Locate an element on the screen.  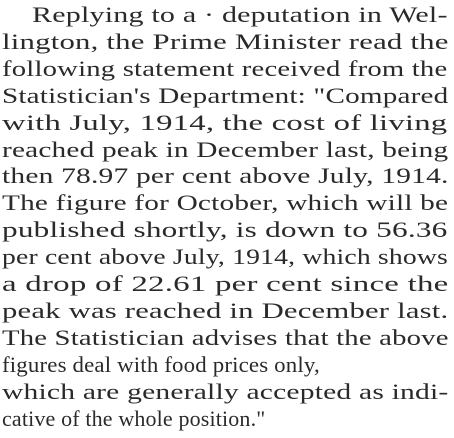
article-line: cative of the whole position." is located at coordinates (134, 418).